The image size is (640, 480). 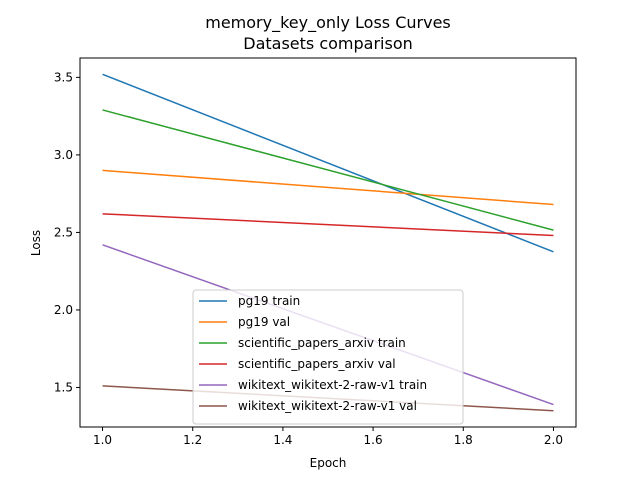 I want to click on y-tick-label: 2.5, so click(x=63, y=232).